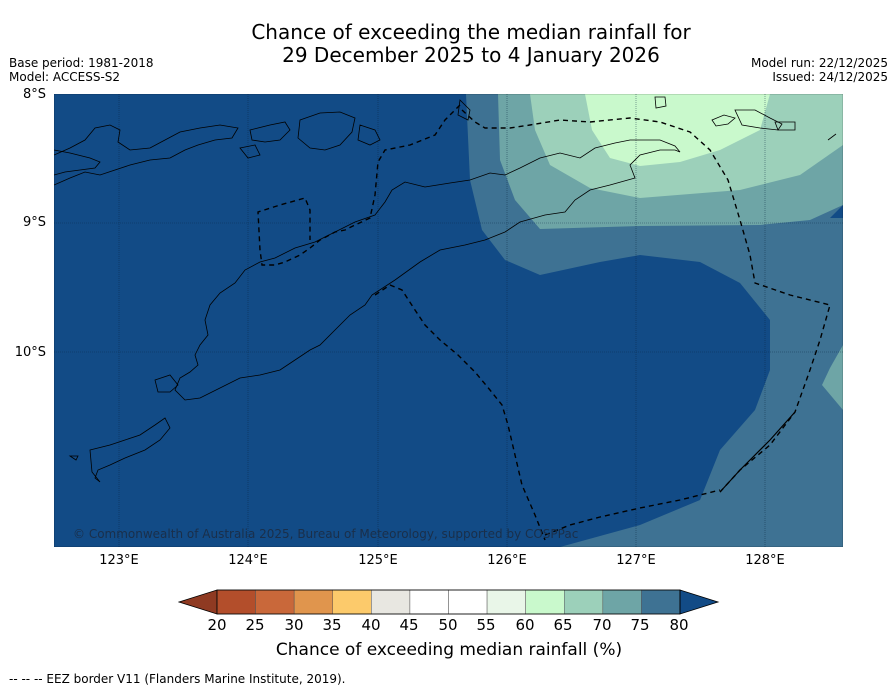 Image resolution: width=896 pixels, height=690 pixels. I want to click on model-name: Model: ACCESS-S2, so click(65, 77).